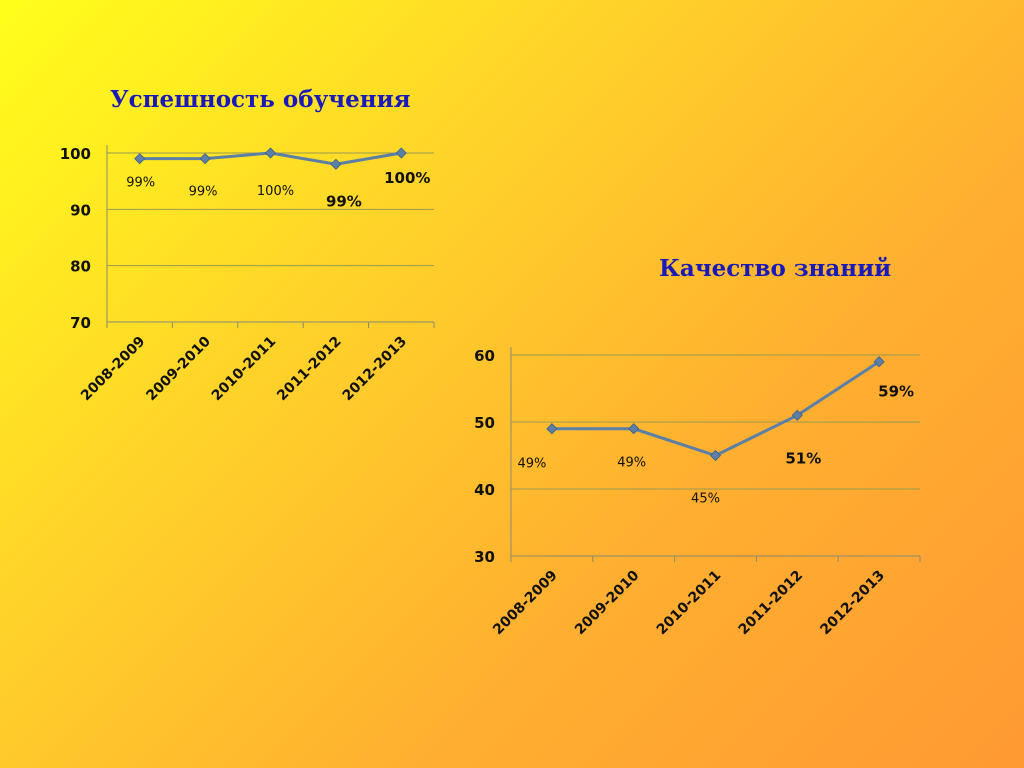 This screenshot has height=768, width=1024. I want to click on series-line, so click(715, 409).